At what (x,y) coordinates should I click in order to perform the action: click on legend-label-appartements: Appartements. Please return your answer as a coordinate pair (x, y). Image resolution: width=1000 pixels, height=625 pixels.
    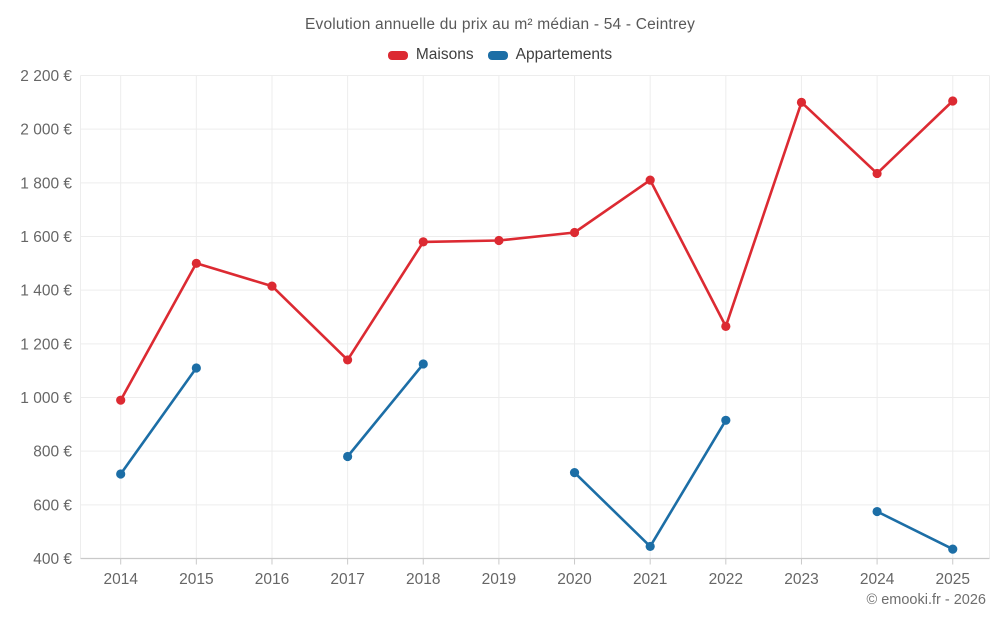
    Looking at the image, I should click on (564, 54).